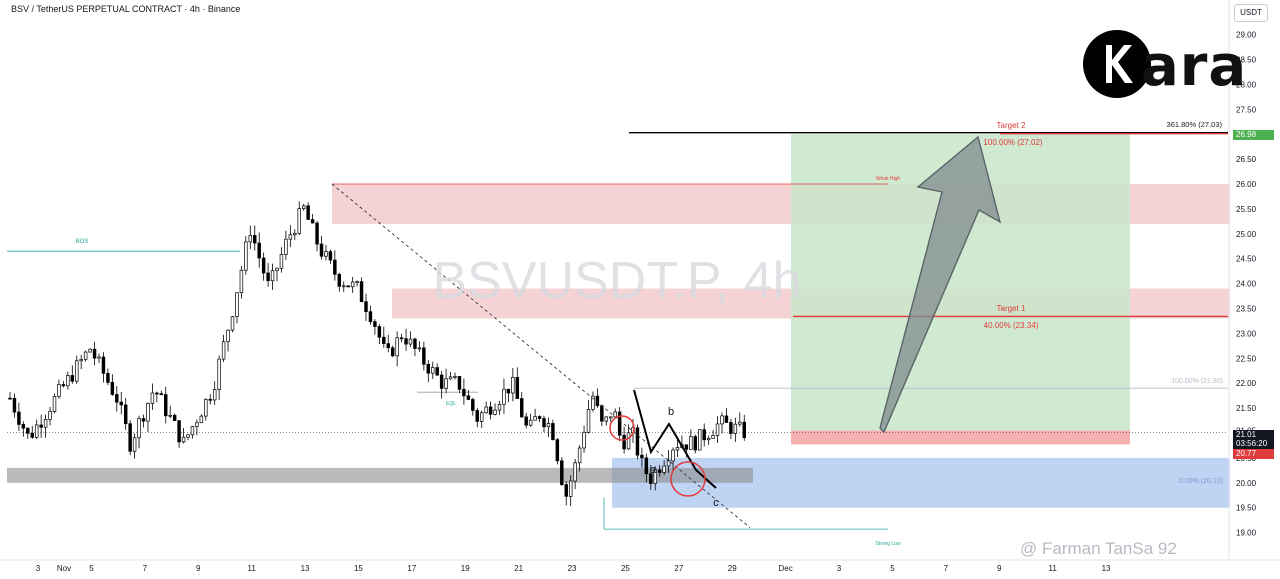 This screenshot has width=1280, height=579. Describe the element at coordinates (960, 437) in the screenshot. I see `stop-zone` at that location.